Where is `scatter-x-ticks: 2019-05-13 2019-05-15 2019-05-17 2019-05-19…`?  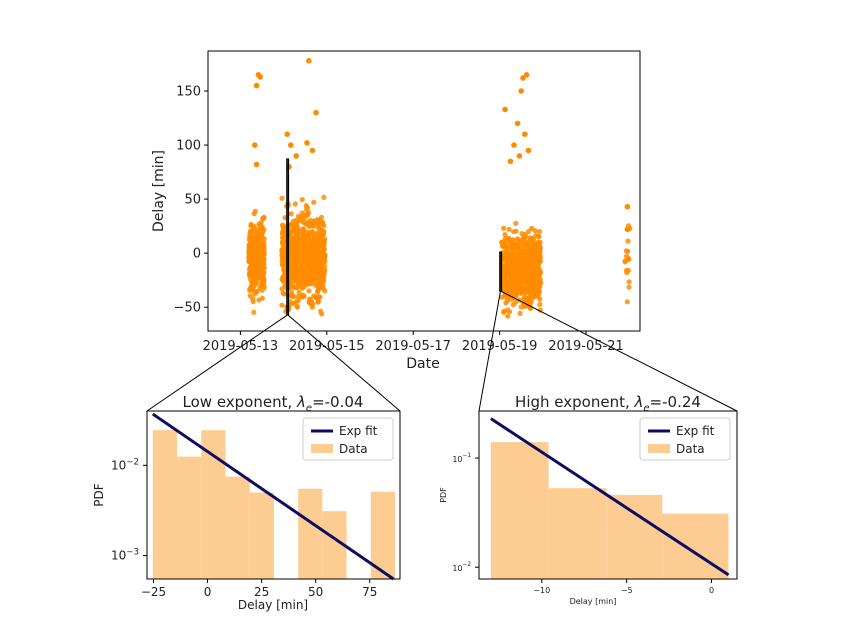
scatter-x-ticks: 2019-05-13 2019-05-15 2019-05-17 2019-05-19… is located at coordinates (413, 342).